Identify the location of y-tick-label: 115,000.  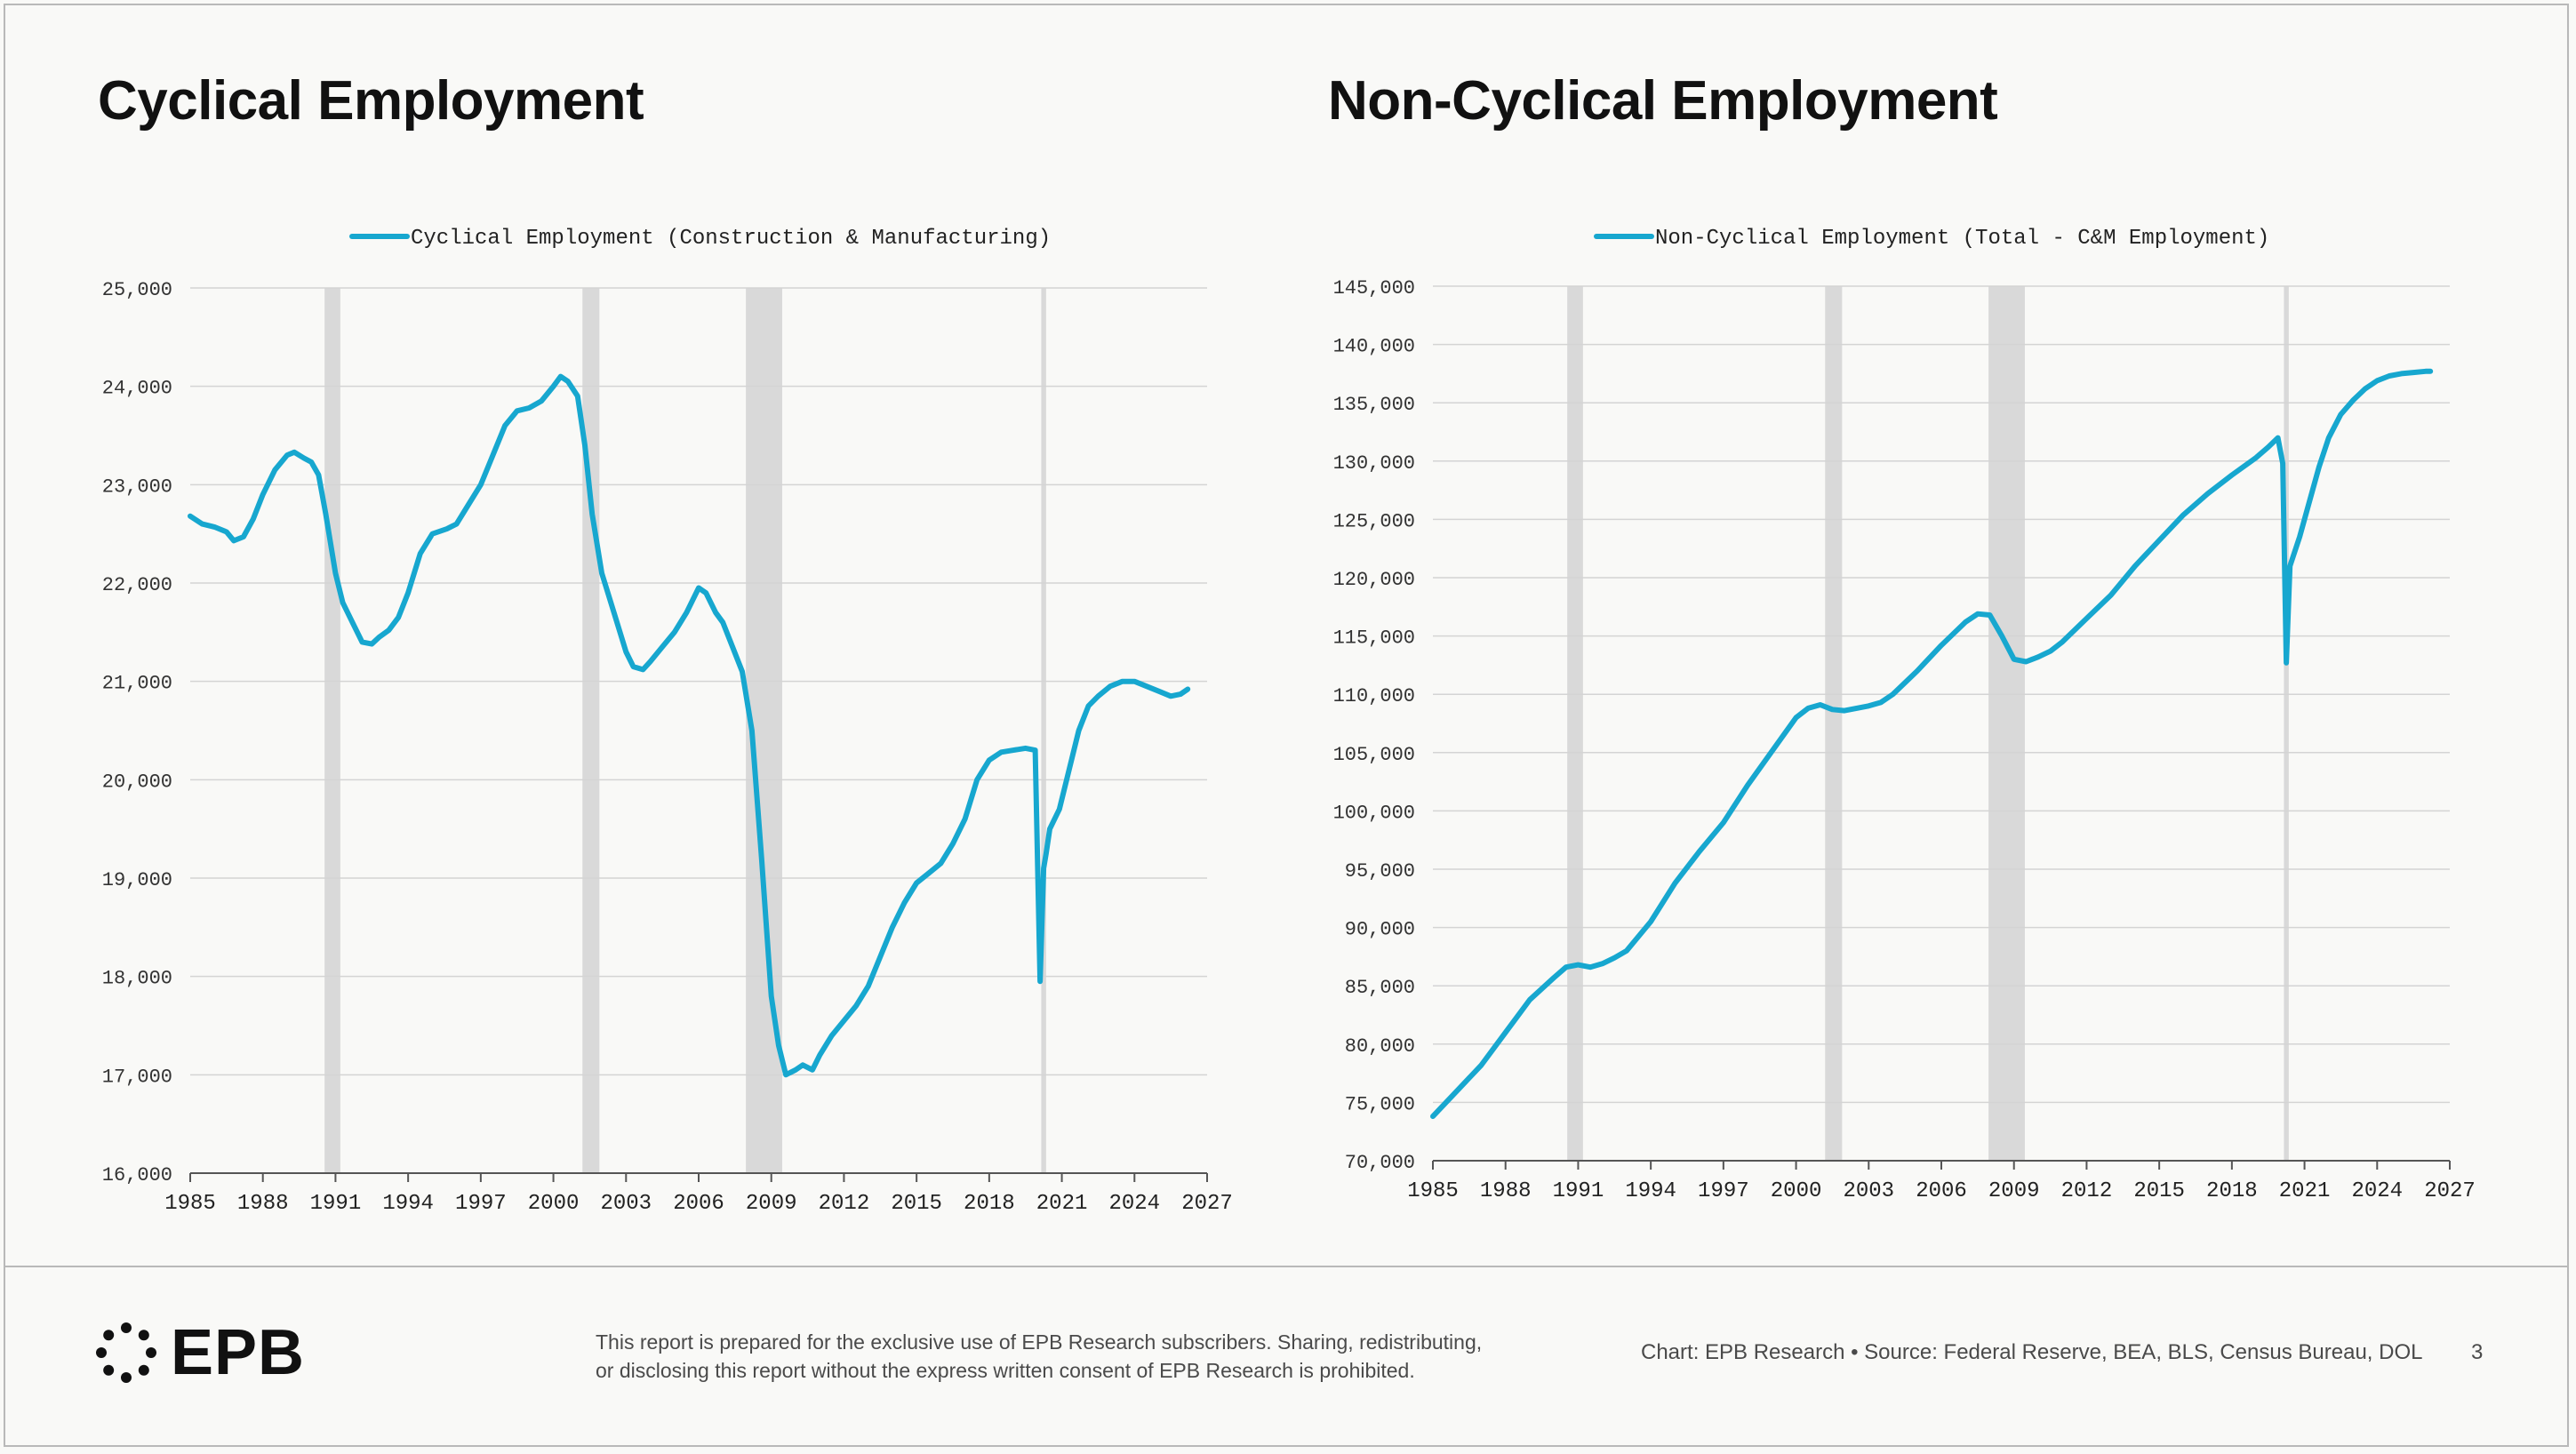
(1374, 638).